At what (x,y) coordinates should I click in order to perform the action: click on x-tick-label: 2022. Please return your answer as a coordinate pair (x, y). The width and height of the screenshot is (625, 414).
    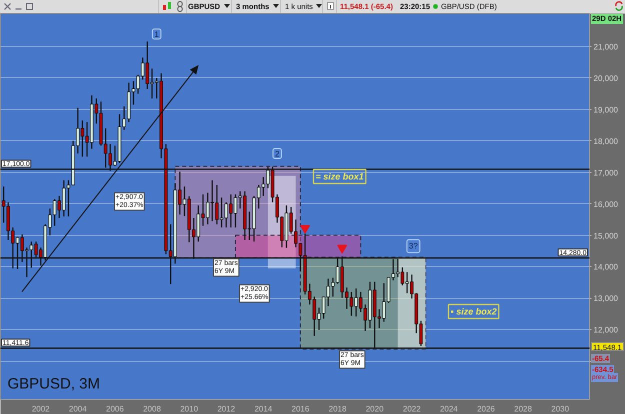
    Looking at the image, I should click on (412, 409).